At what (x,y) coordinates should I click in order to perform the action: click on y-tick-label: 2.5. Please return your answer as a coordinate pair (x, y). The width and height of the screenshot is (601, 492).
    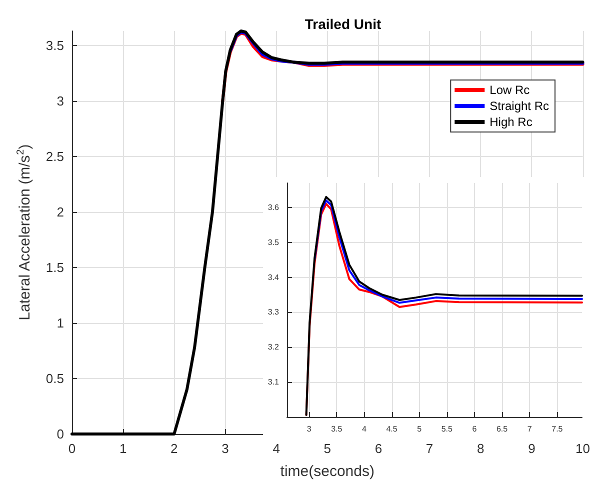
    Looking at the image, I should click on (55, 156).